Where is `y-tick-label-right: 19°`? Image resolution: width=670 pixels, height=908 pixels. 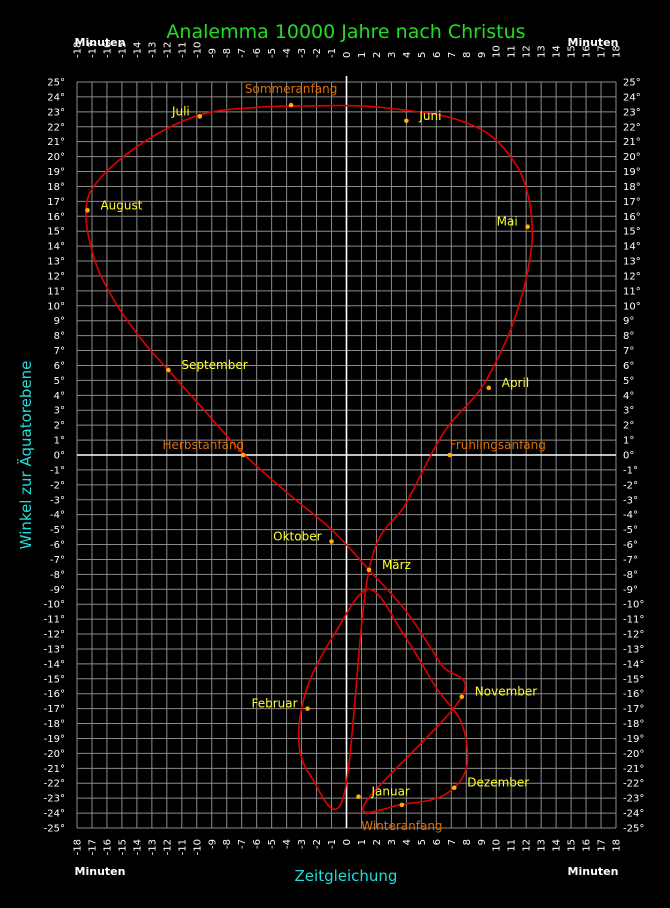
y-tick-label-right: 19° is located at coordinates (632, 172).